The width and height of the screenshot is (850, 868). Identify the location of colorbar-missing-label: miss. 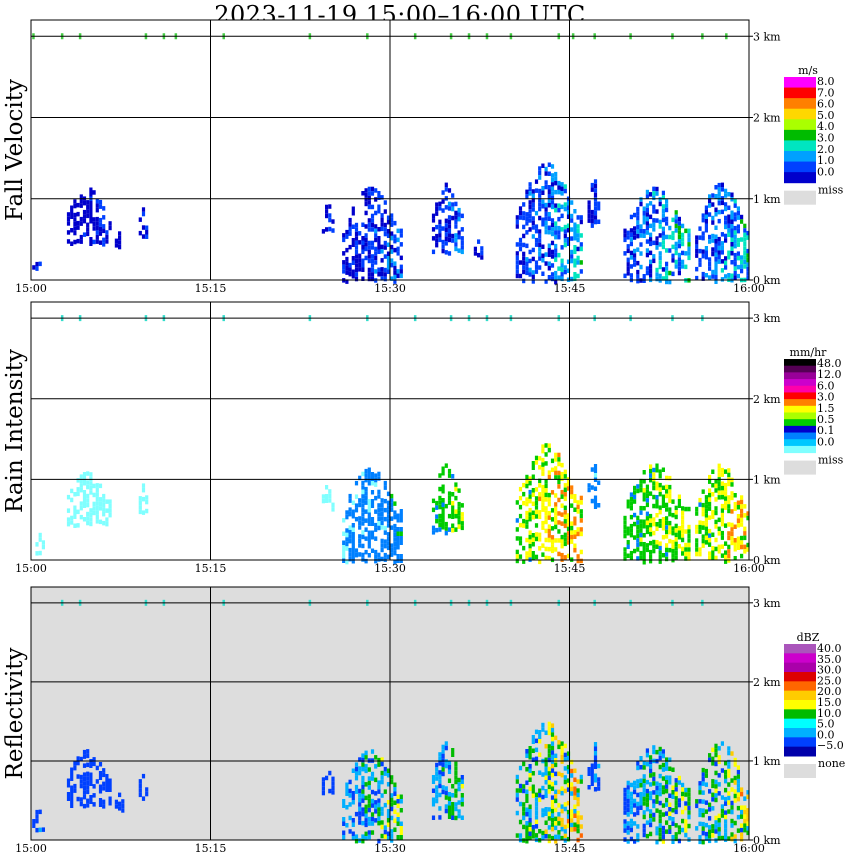
(831, 460).